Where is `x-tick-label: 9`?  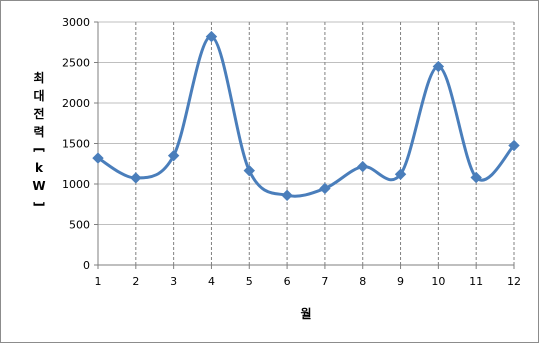
x-tick-label: 9 is located at coordinates (400, 281).